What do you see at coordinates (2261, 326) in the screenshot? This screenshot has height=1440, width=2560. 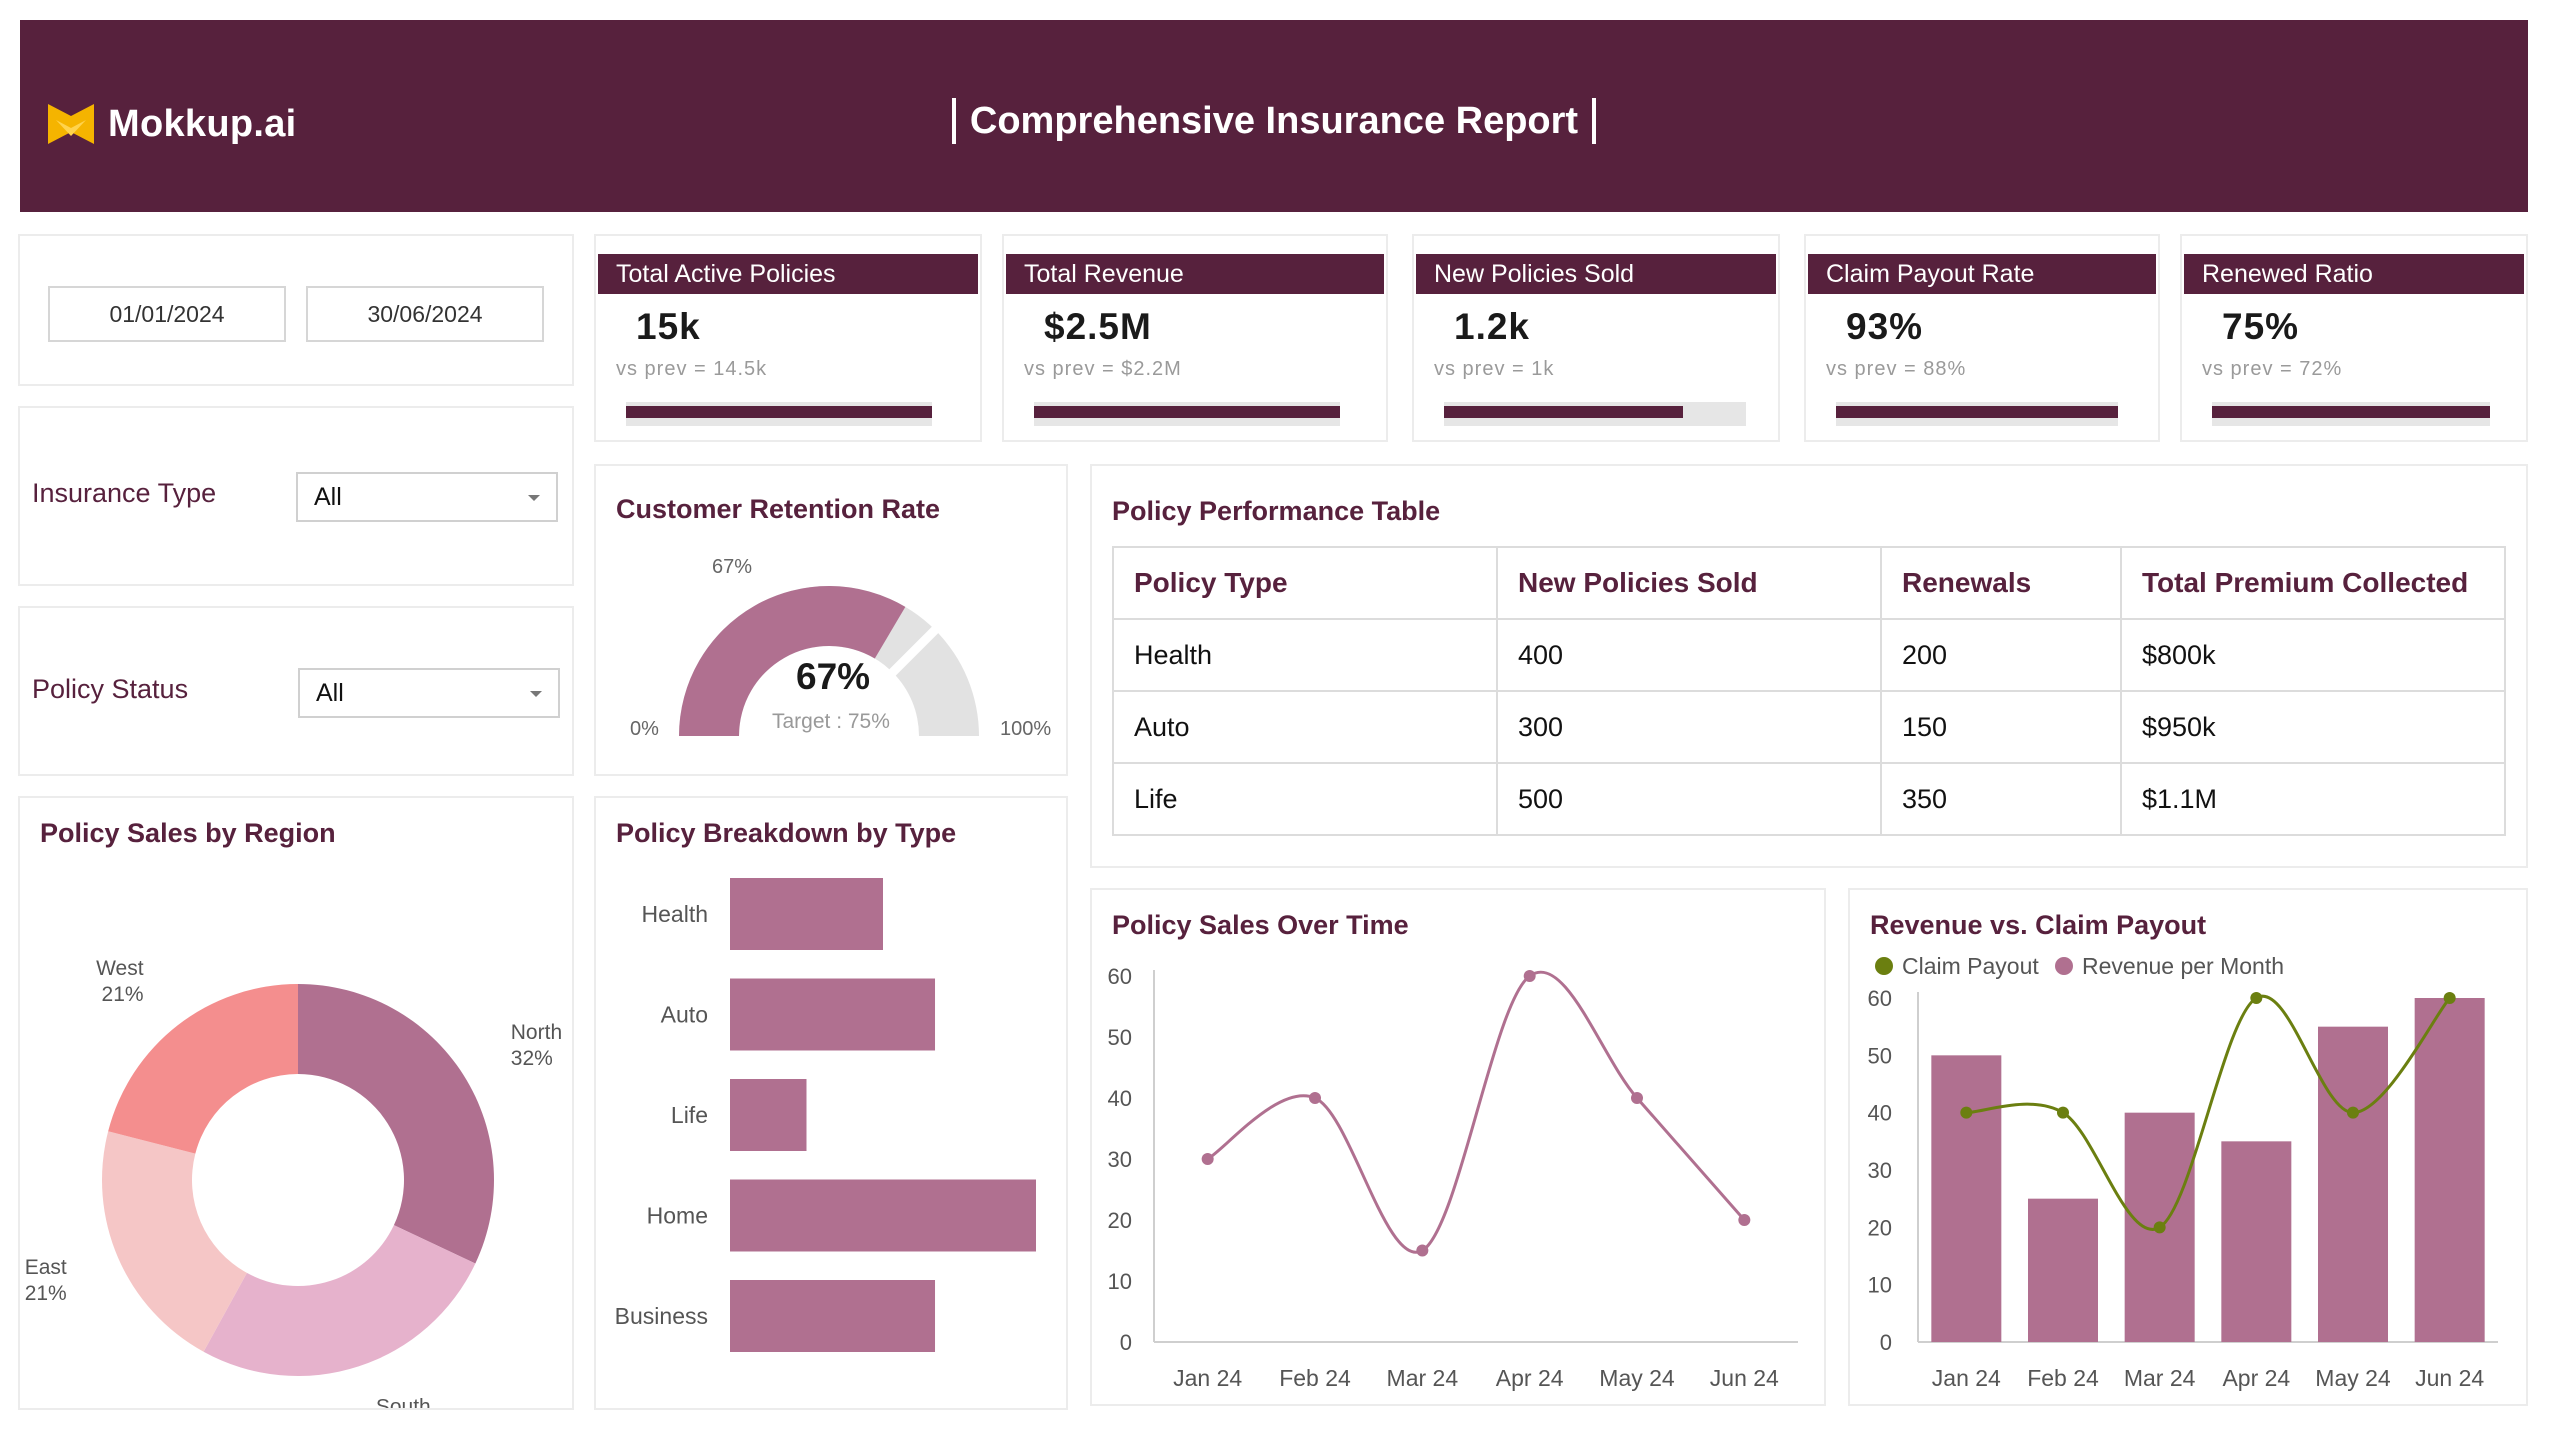 I see `kpi-value: 75%` at bounding box center [2261, 326].